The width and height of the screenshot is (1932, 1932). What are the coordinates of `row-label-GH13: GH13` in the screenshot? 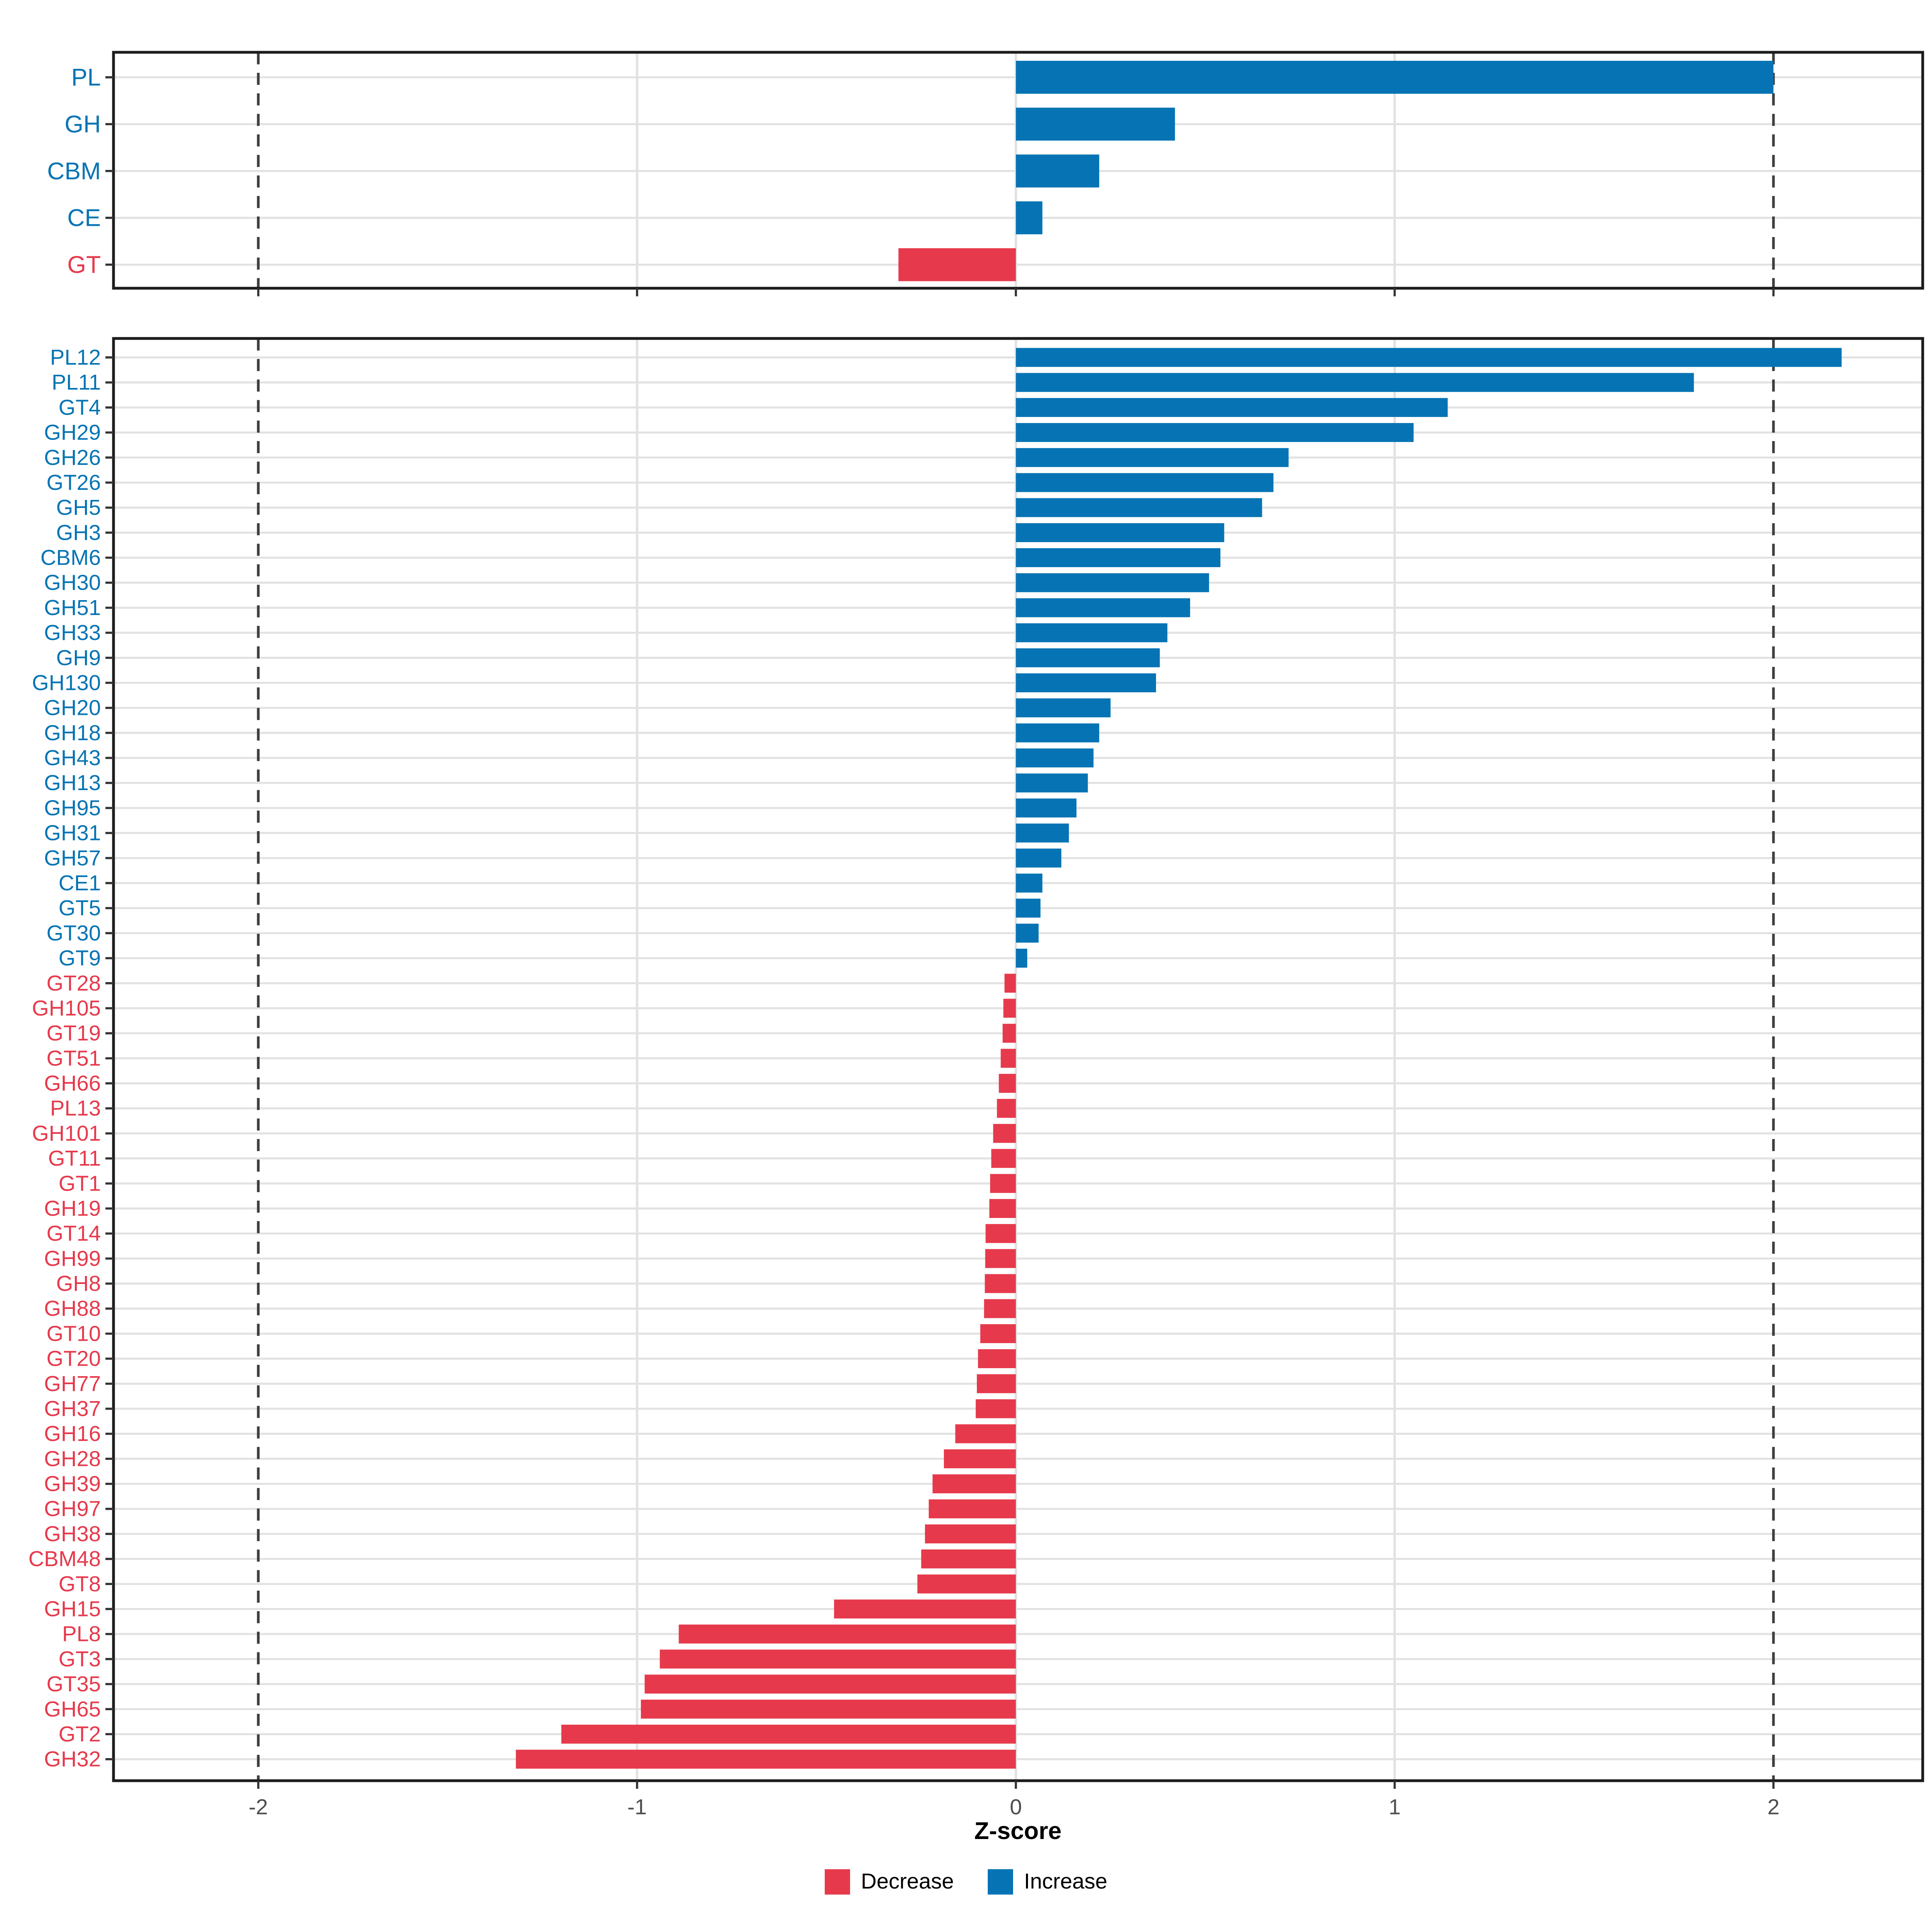 It's located at (72, 783).